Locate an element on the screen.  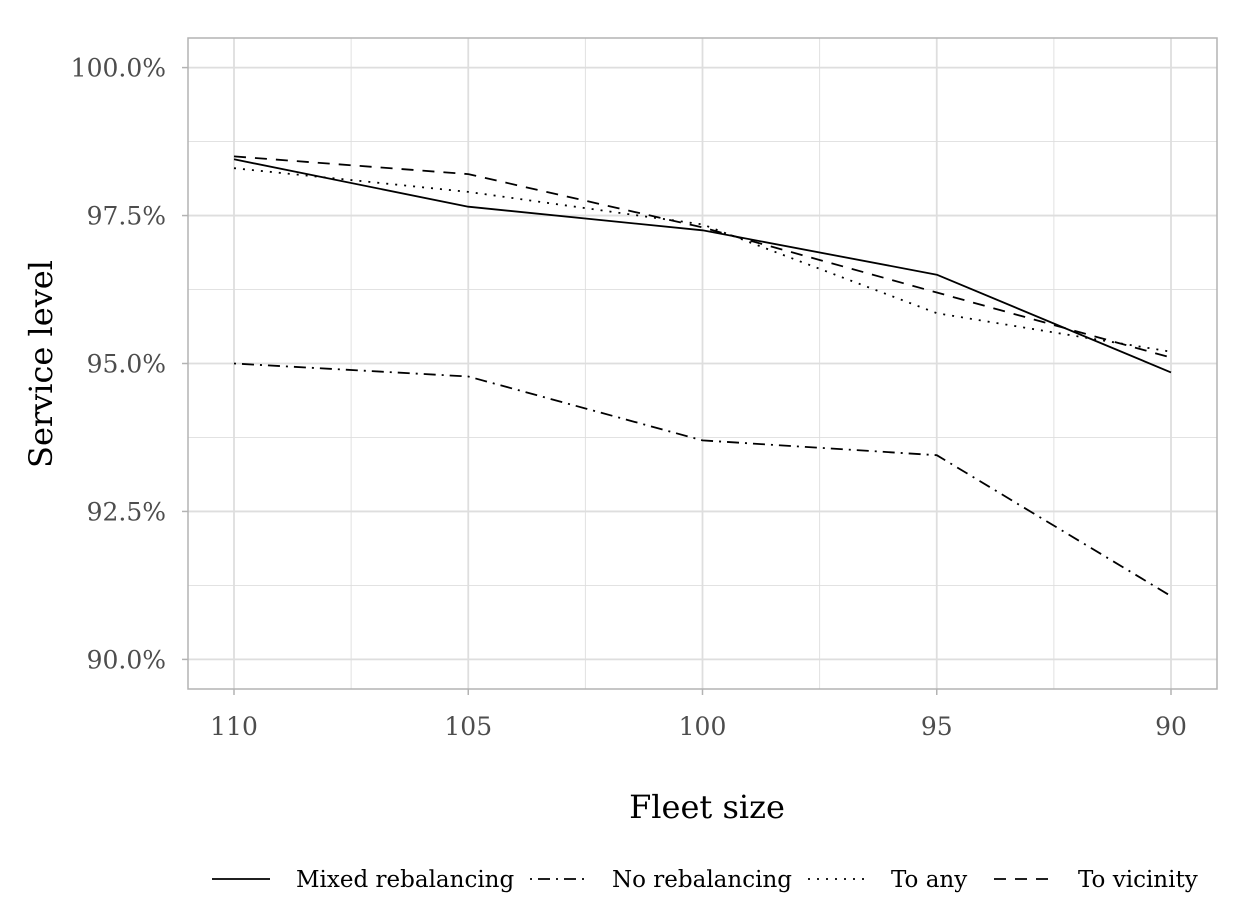
legend-label-mixed-rebalancing: Mixed rebalancing is located at coordinates (405, 880).